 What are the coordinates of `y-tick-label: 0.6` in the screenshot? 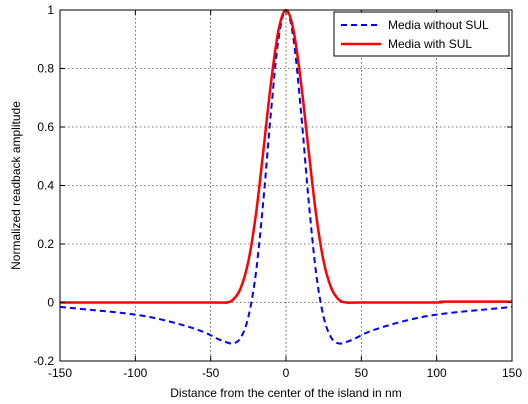 It's located at (45, 127).